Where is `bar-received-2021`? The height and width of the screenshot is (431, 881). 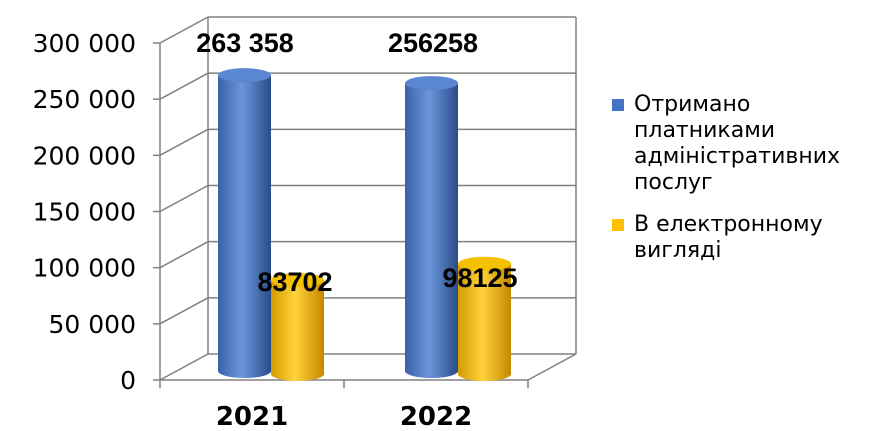 bar-received-2021 is located at coordinates (244, 227).